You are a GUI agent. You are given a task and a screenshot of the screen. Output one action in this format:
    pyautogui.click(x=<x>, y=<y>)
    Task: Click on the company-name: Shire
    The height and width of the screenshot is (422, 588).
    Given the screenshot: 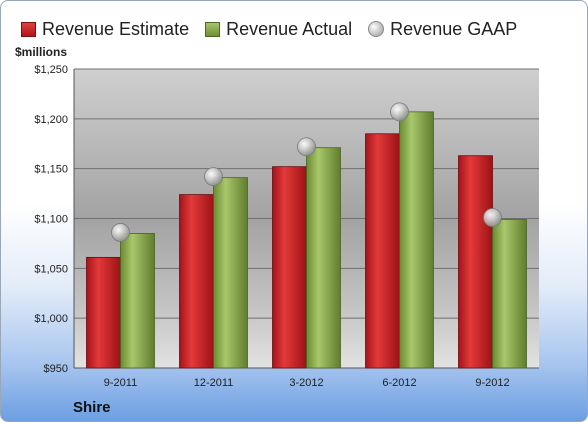 What is the action you would take?
    pyautogui.click(x=92, y=407)
    